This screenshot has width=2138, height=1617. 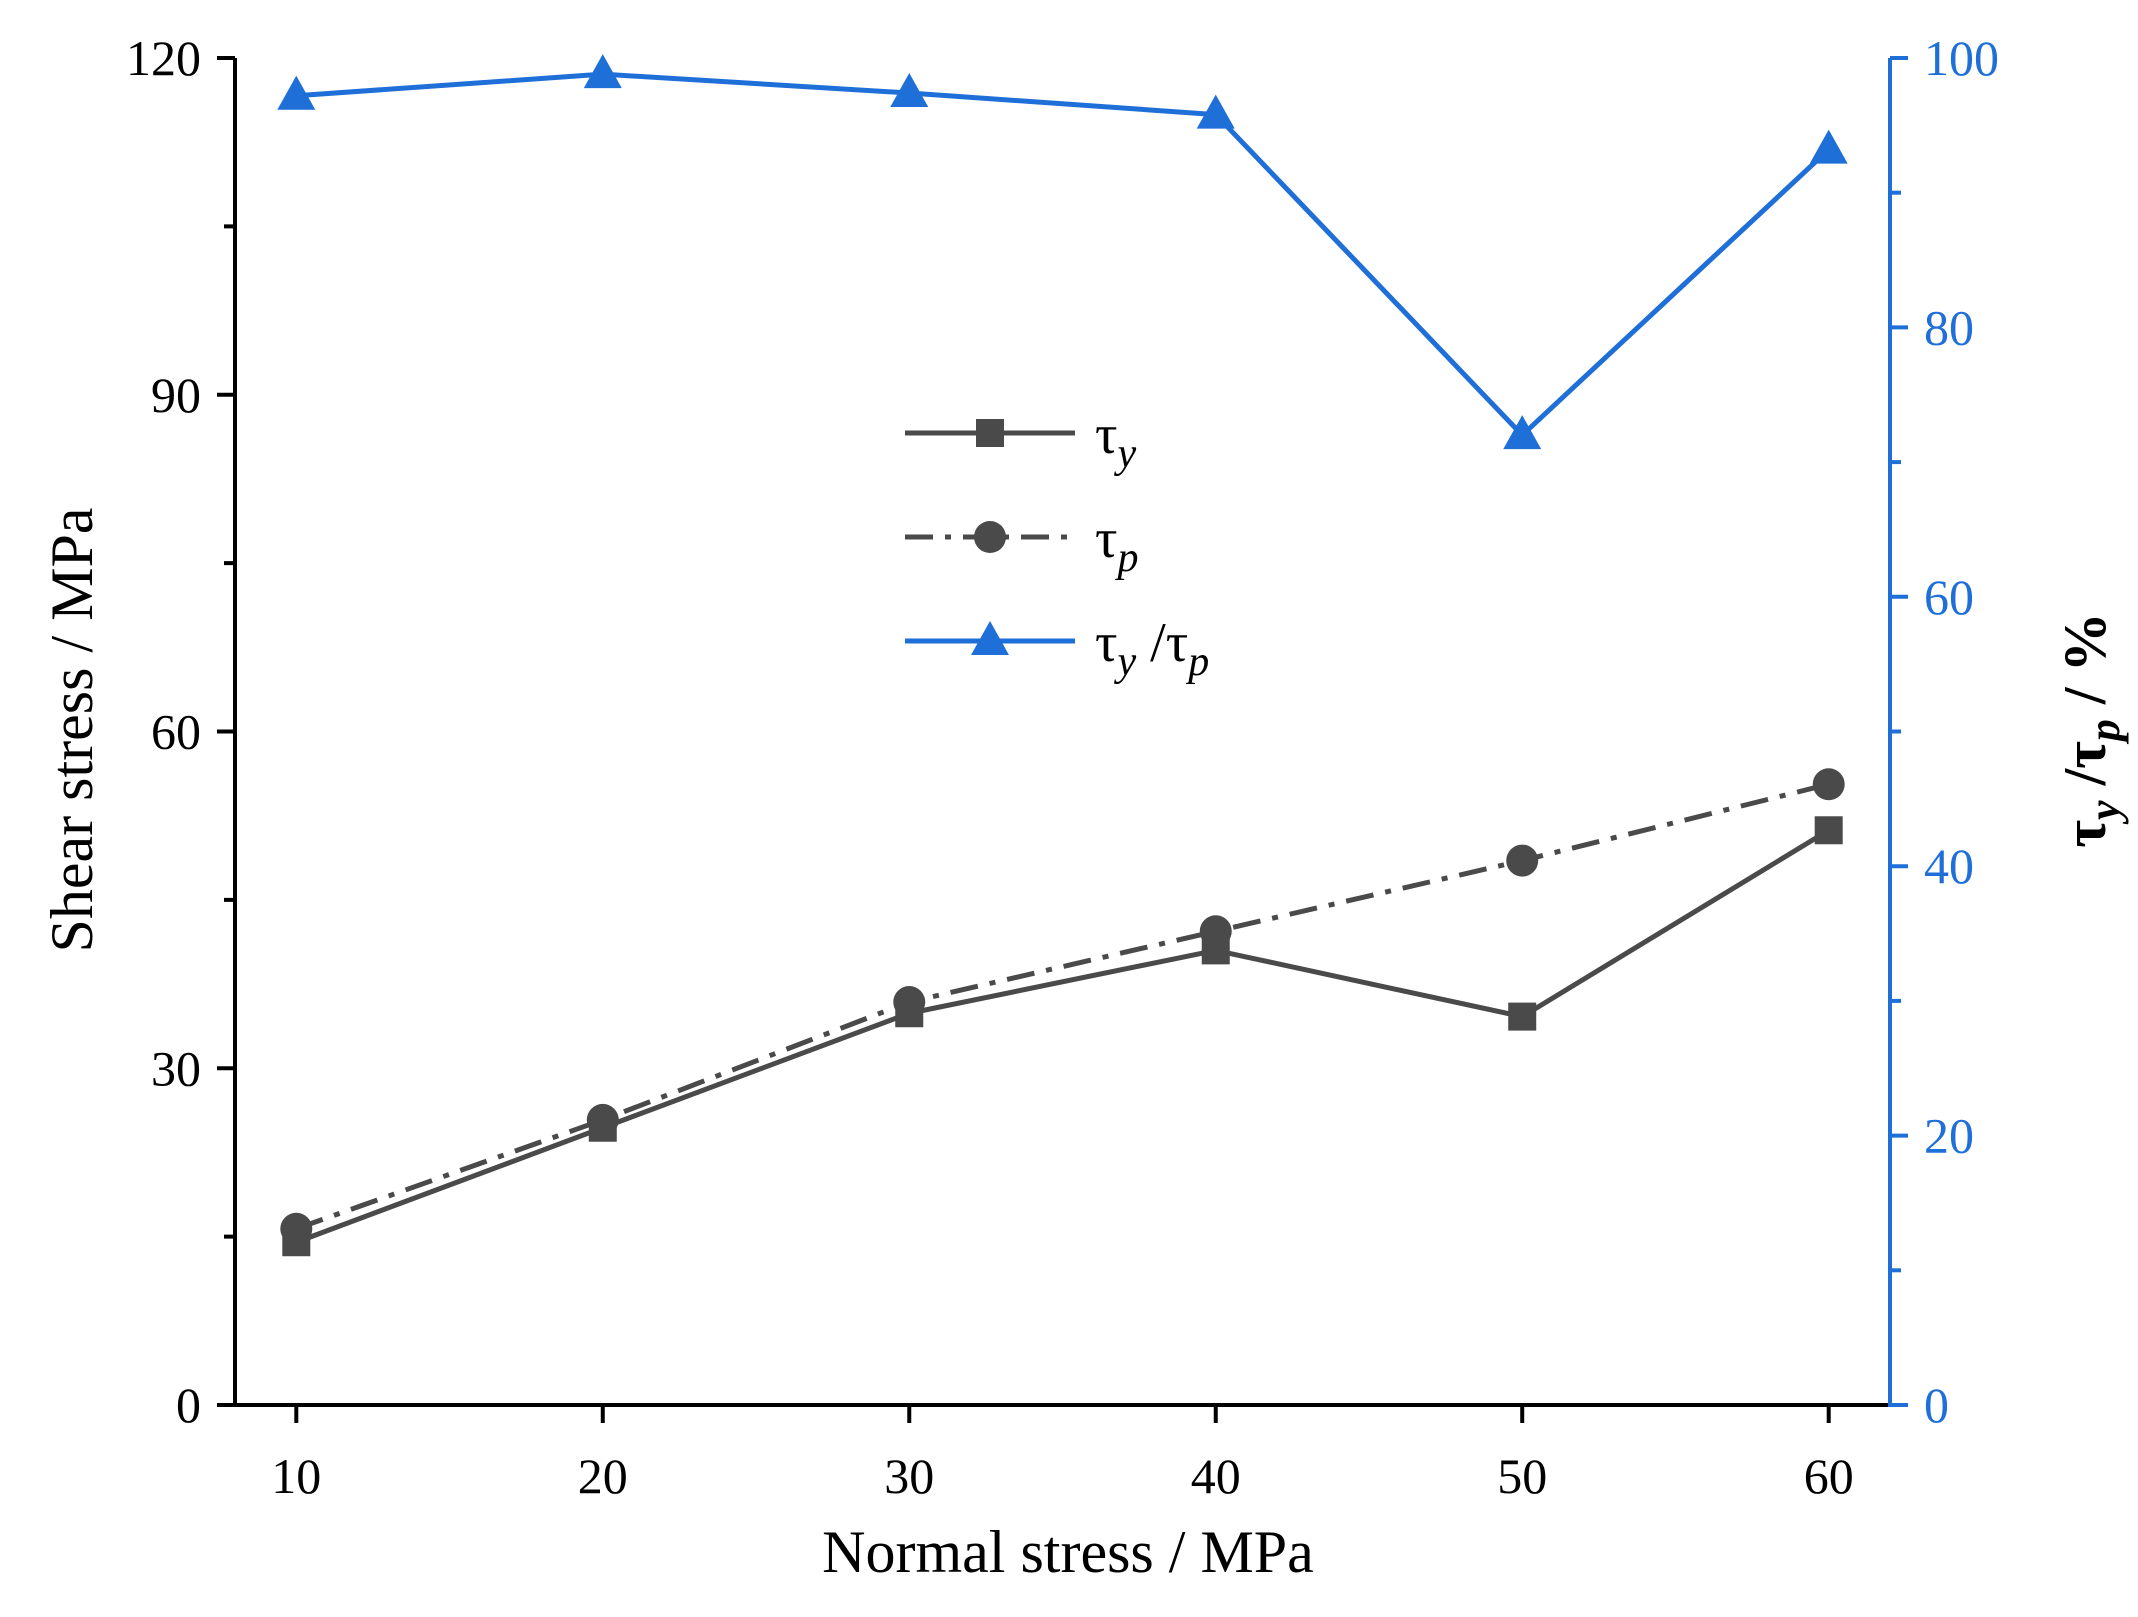 What do you see at coordinates (176, 732) in the screenshot?
I see `y-left-tick-label: 60` at bounding box center [176, 732].